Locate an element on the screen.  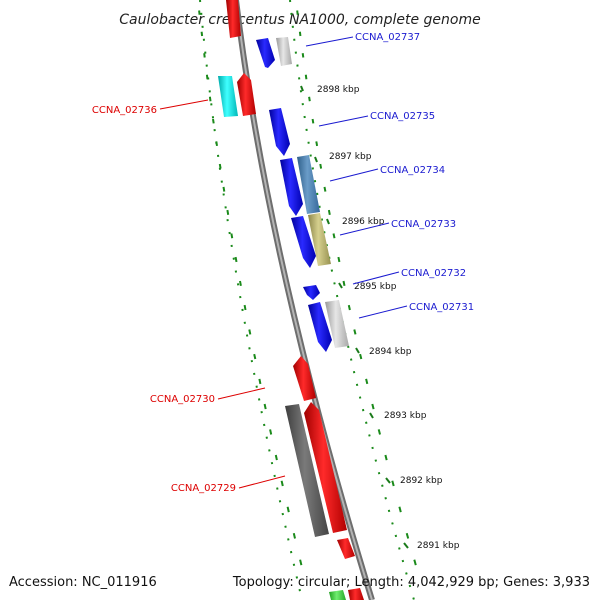
gene-arrow-ccna-02734-steel is located at coordinates (308, 184).